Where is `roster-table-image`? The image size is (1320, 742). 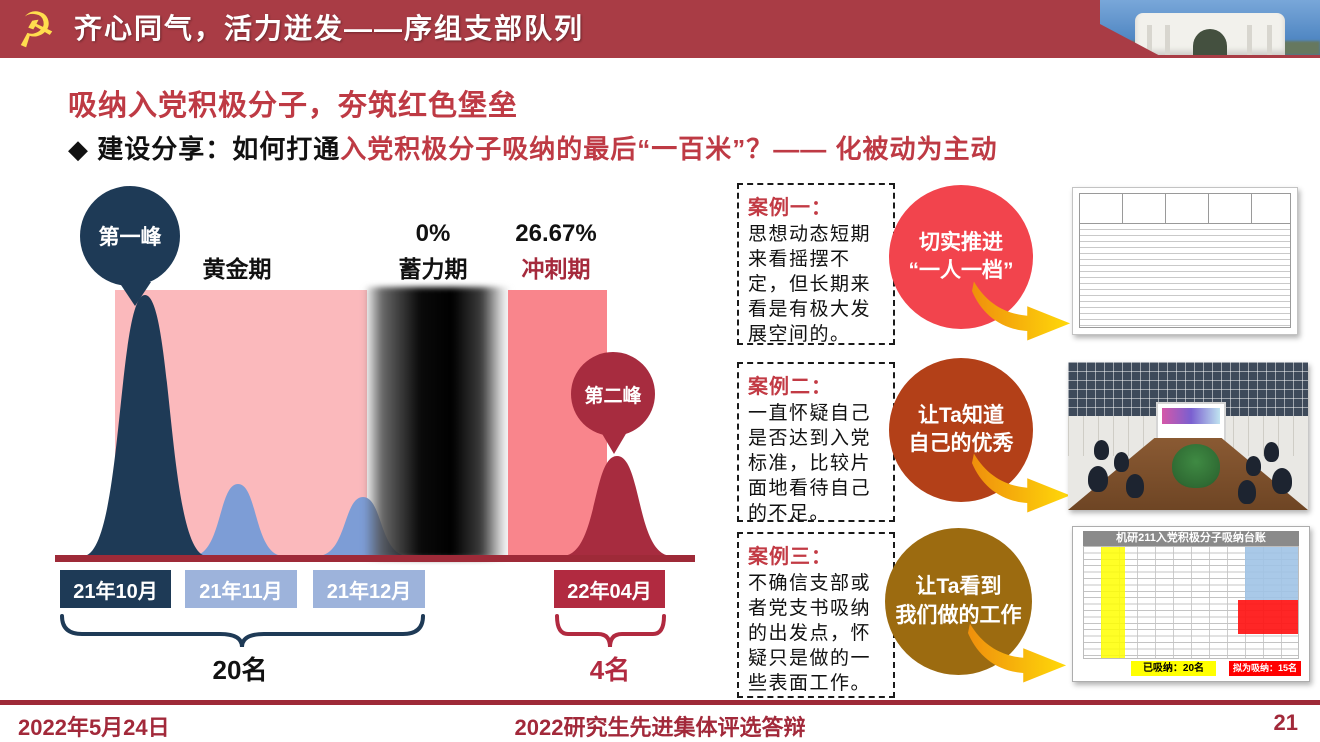
roster-table-image is located at coordinates (1185, 261).